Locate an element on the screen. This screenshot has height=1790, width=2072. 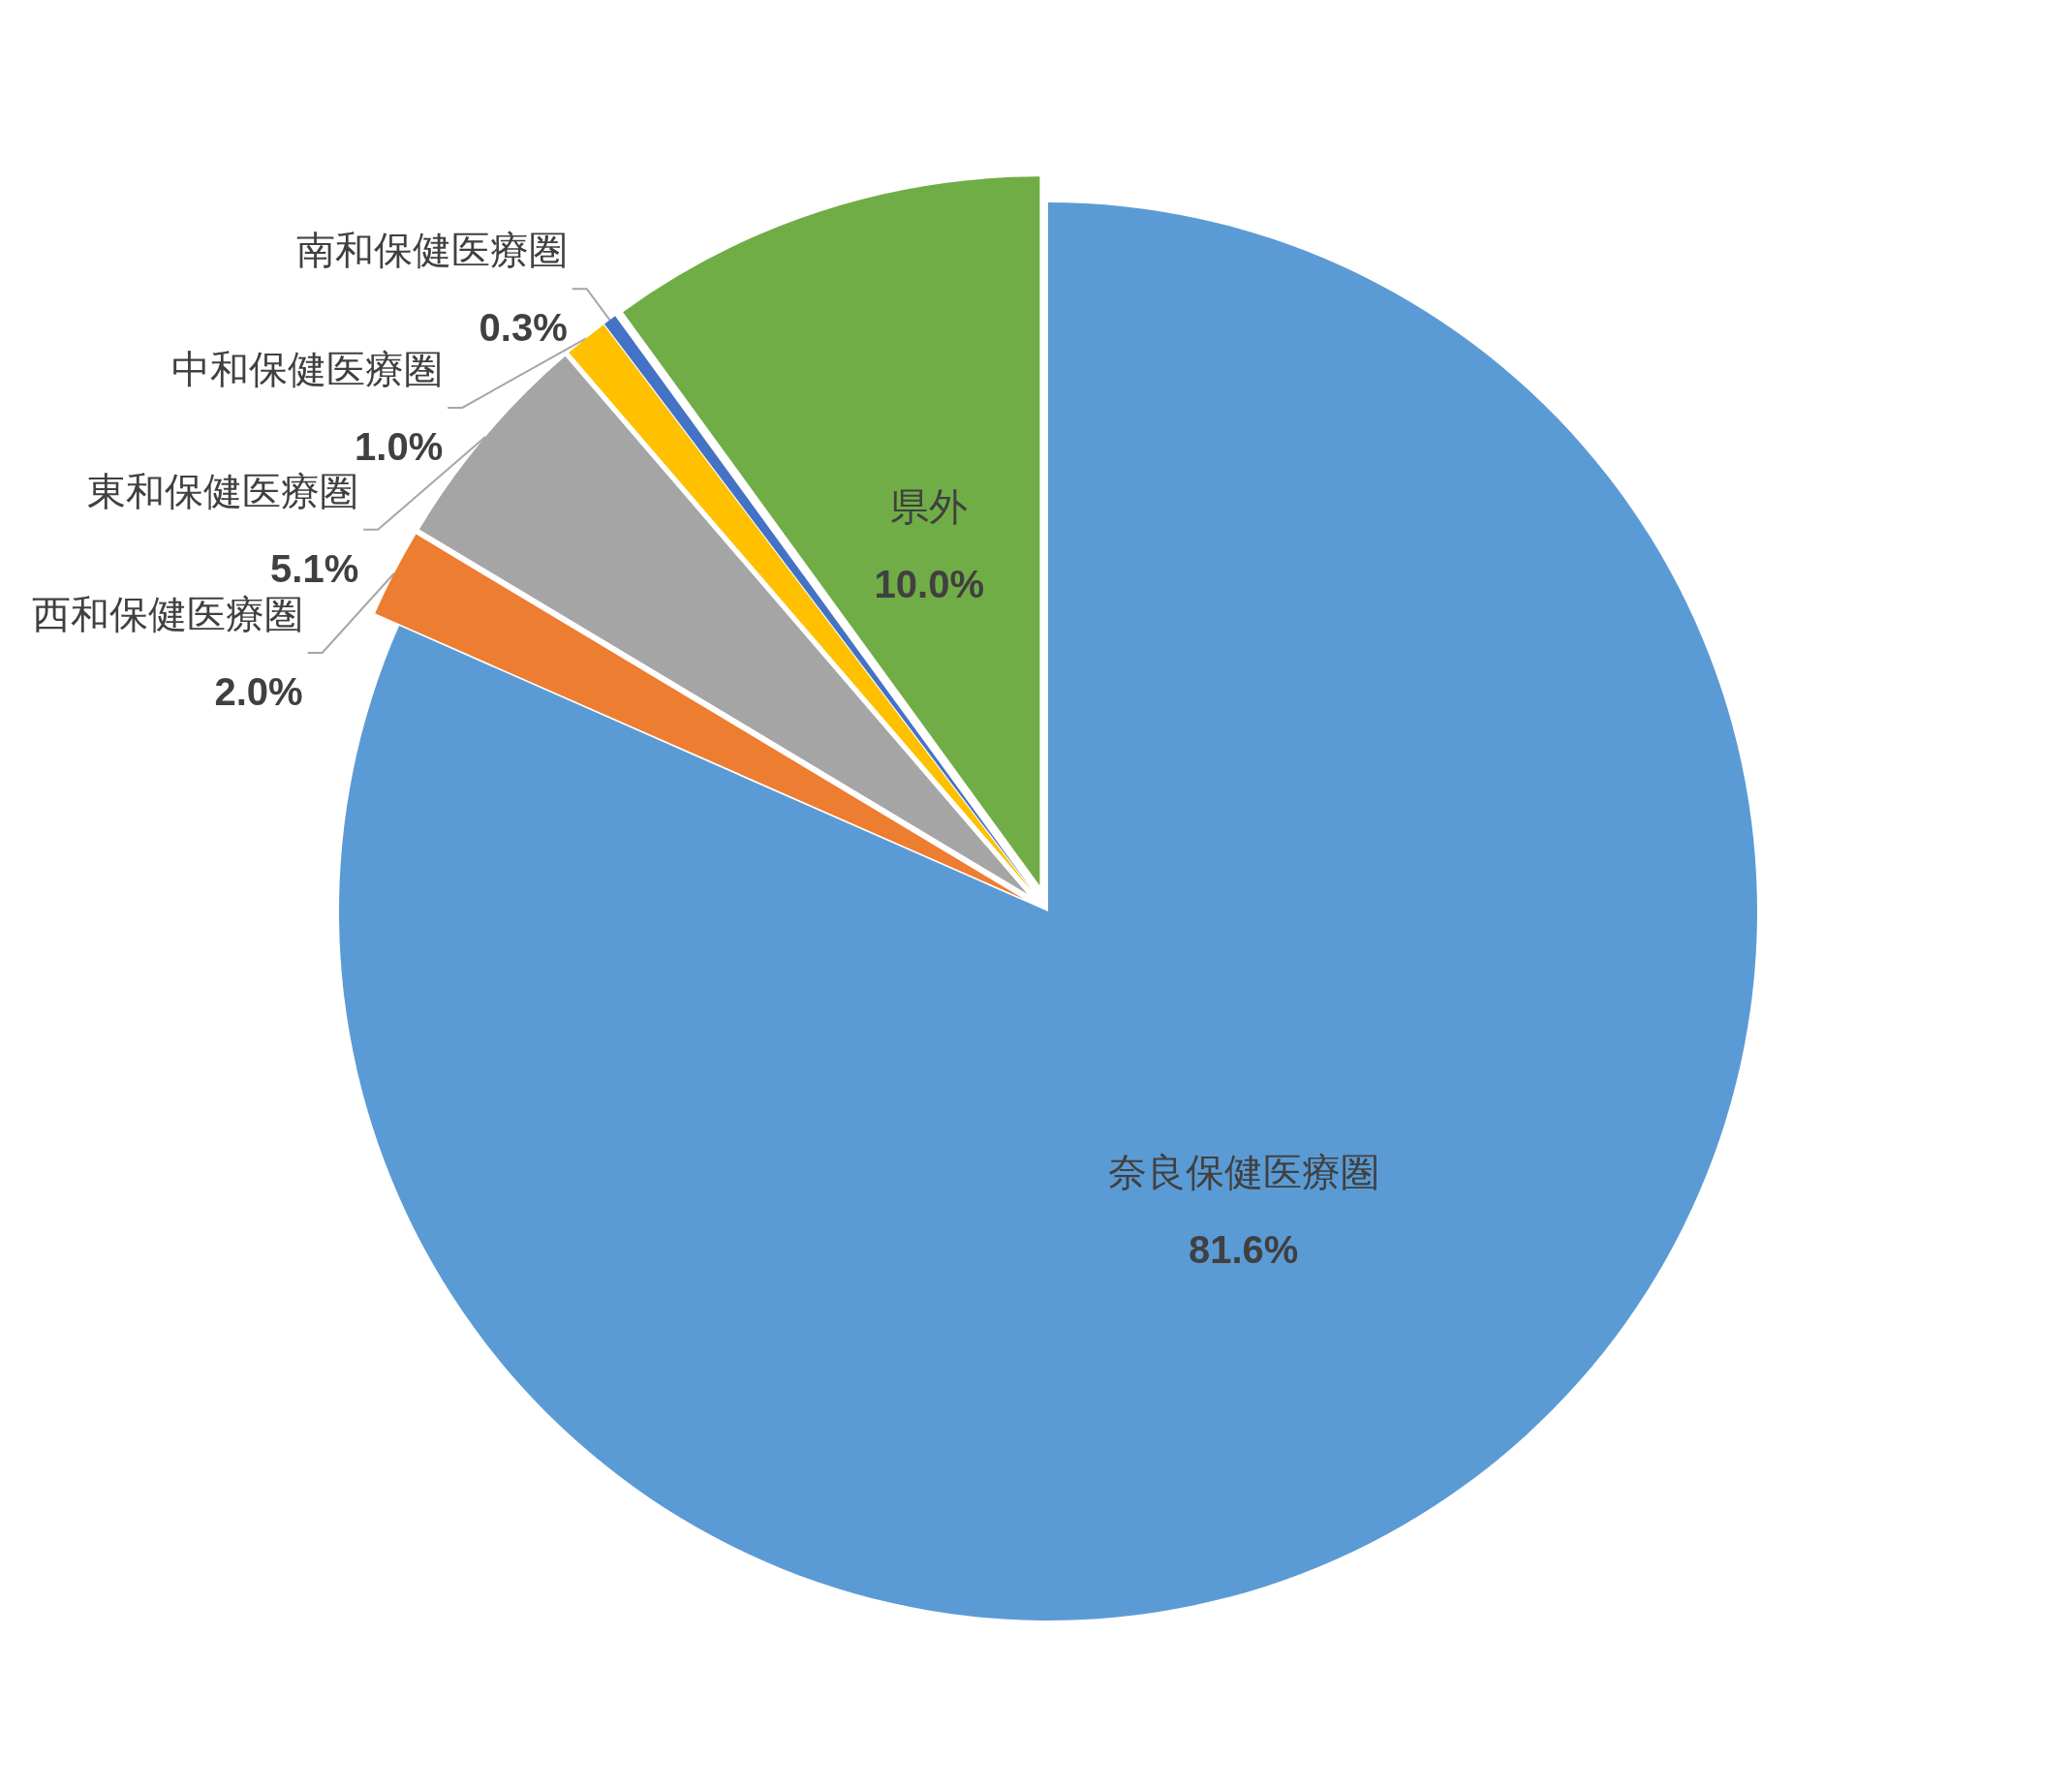
slice-label: 西和保健医療圏 is located at coordinates (167, 613).